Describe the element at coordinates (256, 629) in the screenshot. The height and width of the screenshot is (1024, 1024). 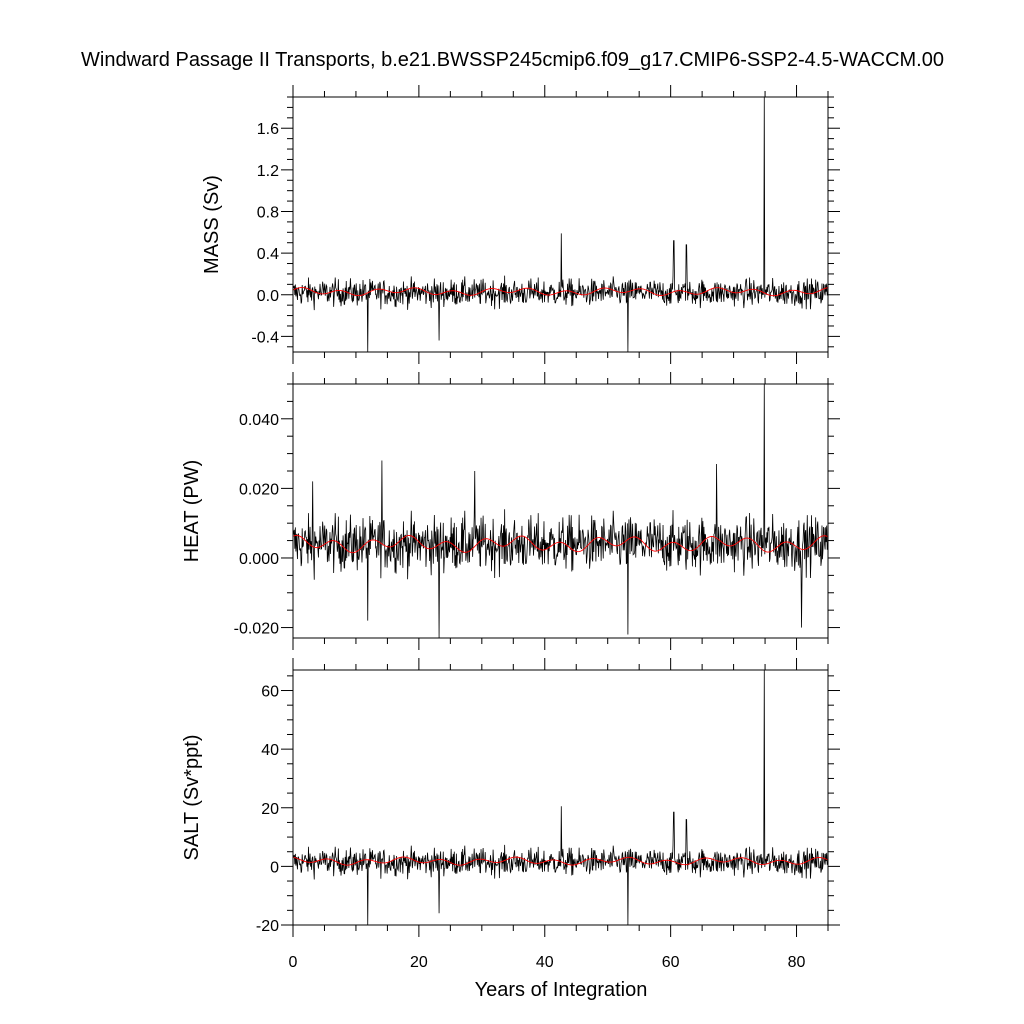
I see `panel-2-y-tick-label: -0.020` at that location.